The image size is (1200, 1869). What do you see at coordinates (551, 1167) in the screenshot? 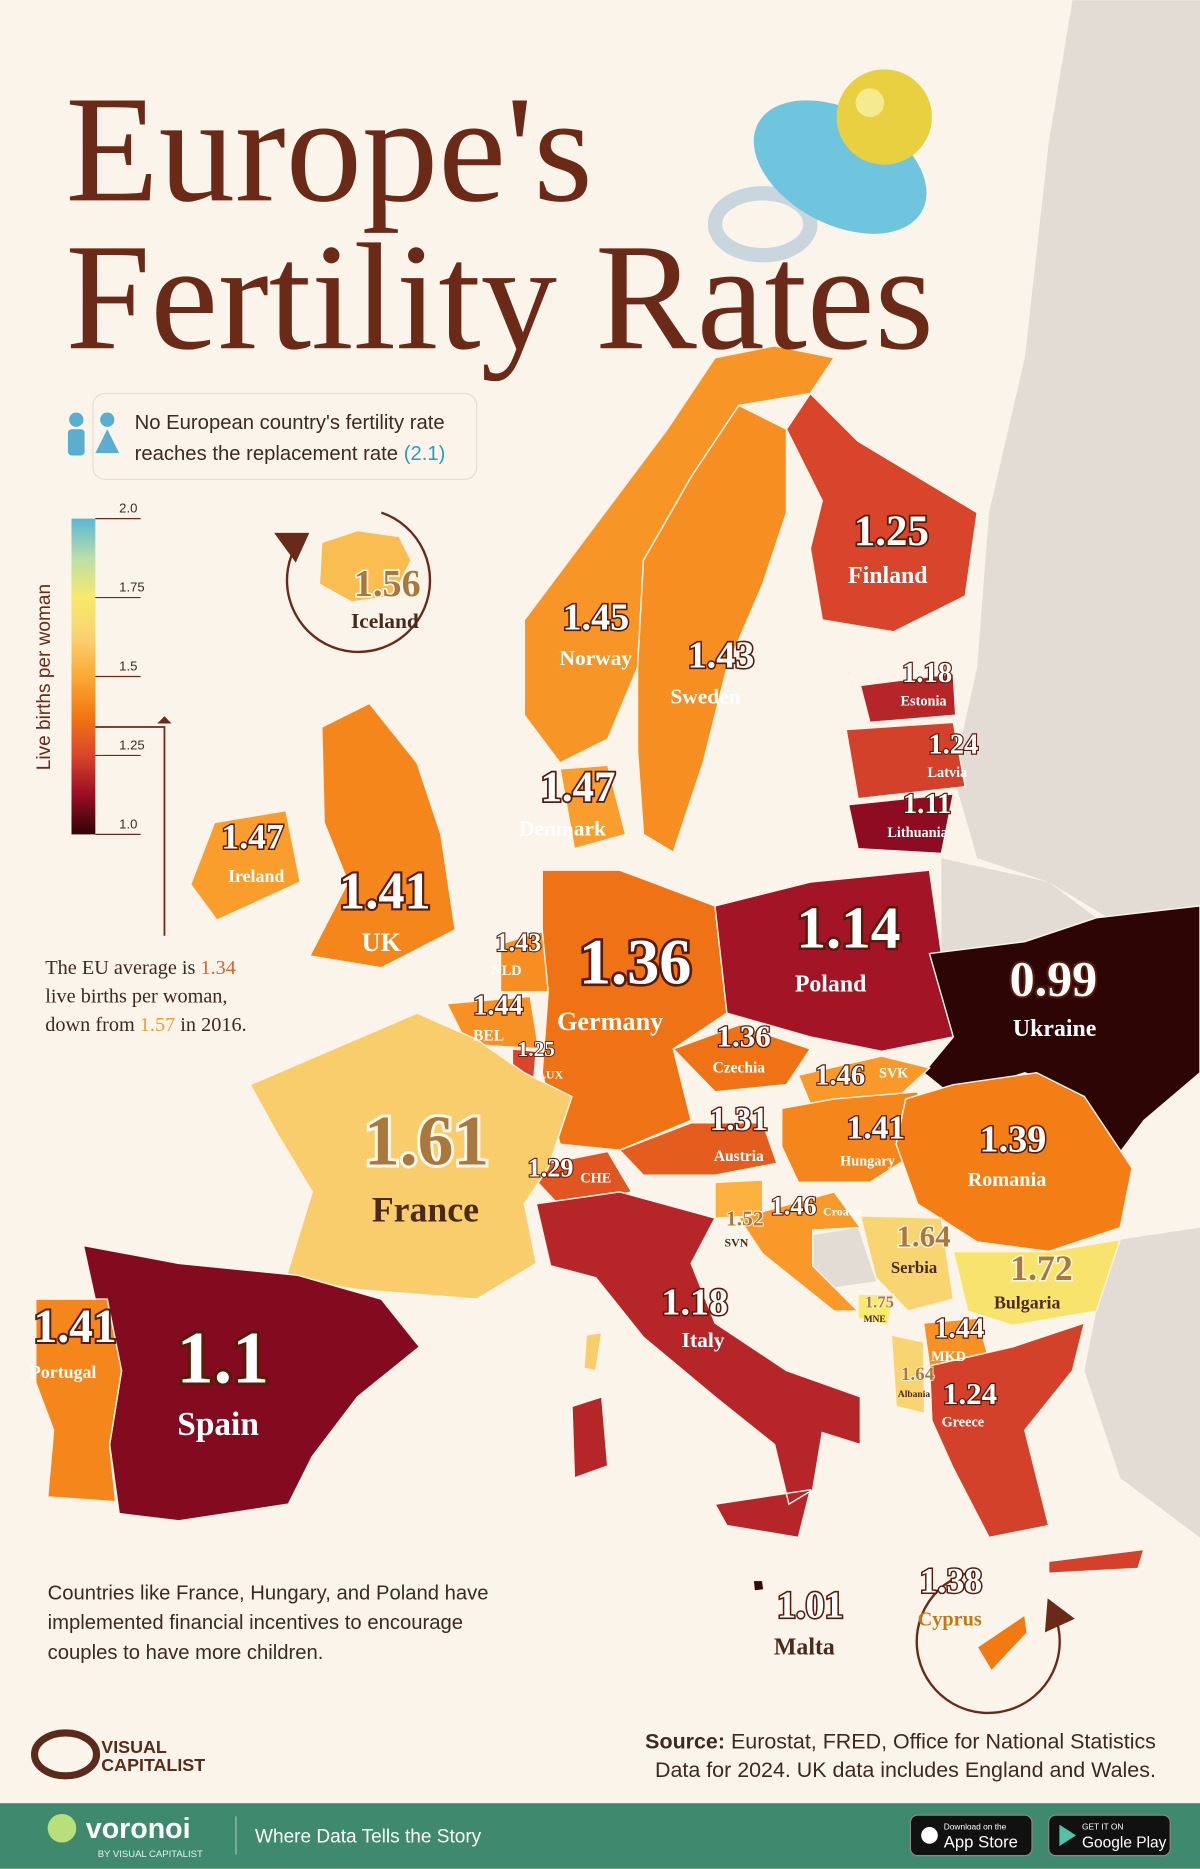
I see `country-value: 1.29` at bounding box center [551, 1167].